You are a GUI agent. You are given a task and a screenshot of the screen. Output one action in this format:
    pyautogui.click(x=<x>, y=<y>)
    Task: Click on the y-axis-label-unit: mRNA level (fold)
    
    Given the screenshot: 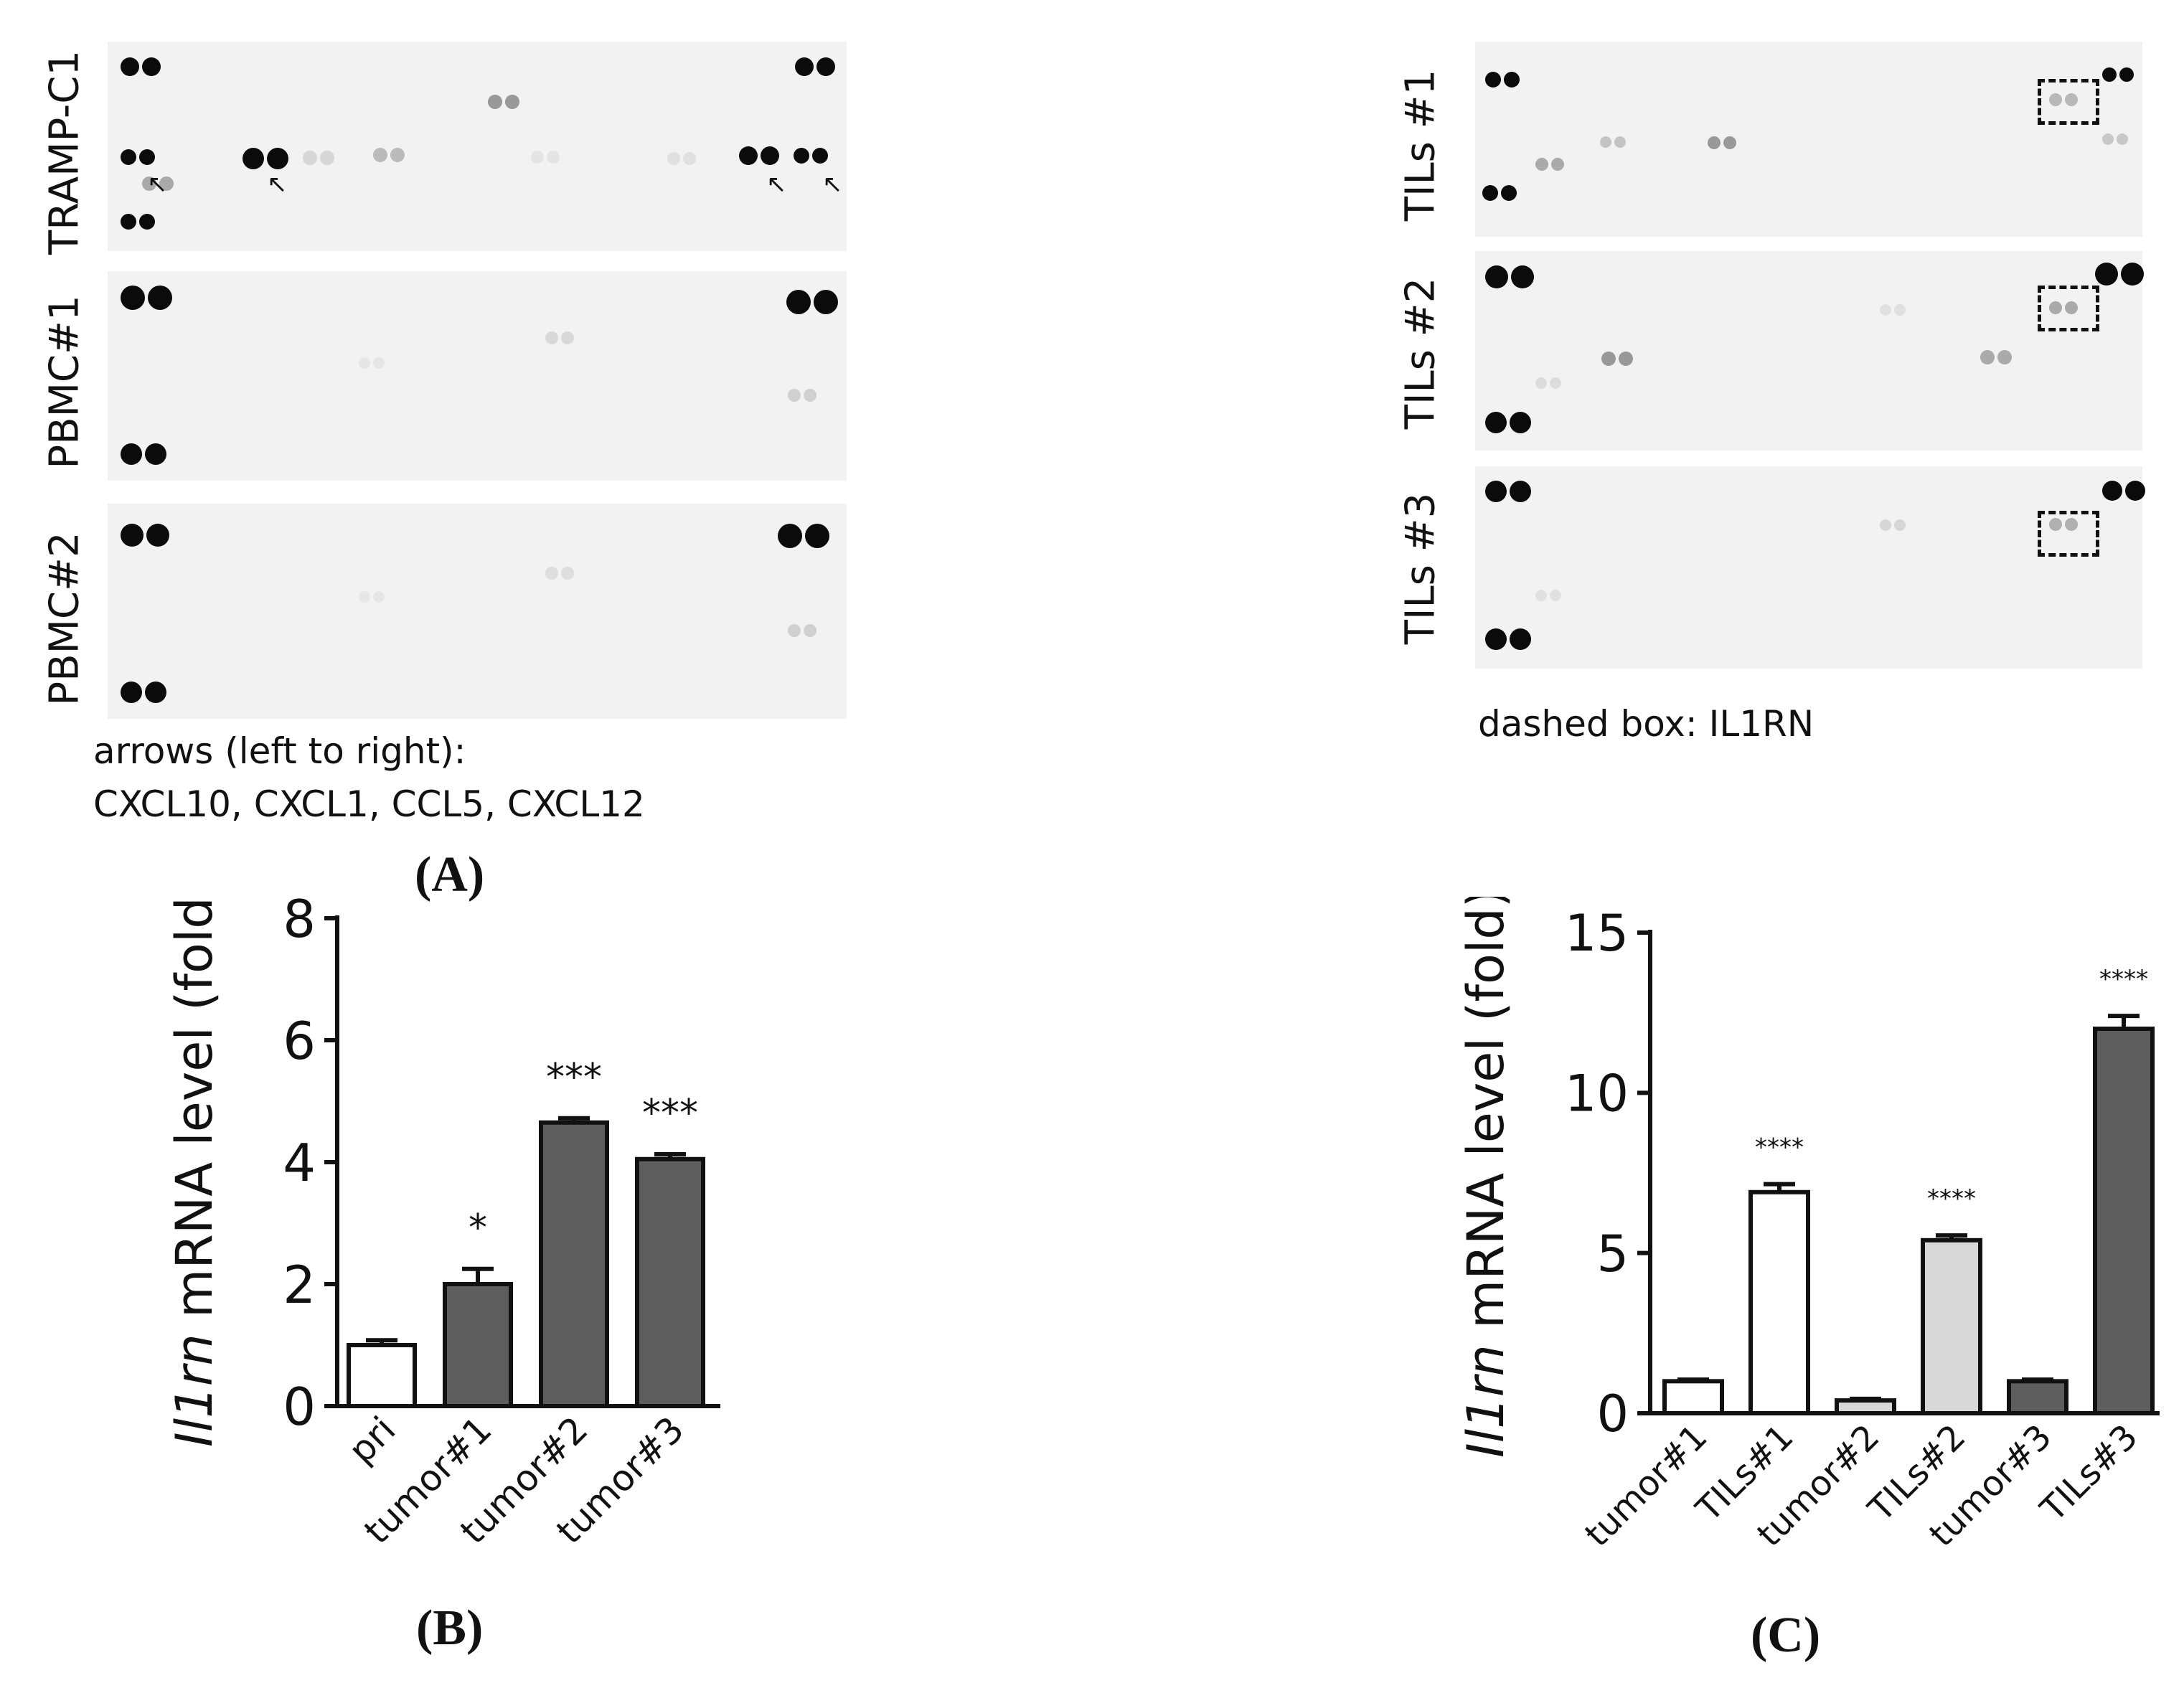 What is the action you would take?
    pyautogui.click(x=1485, y=1120)
    